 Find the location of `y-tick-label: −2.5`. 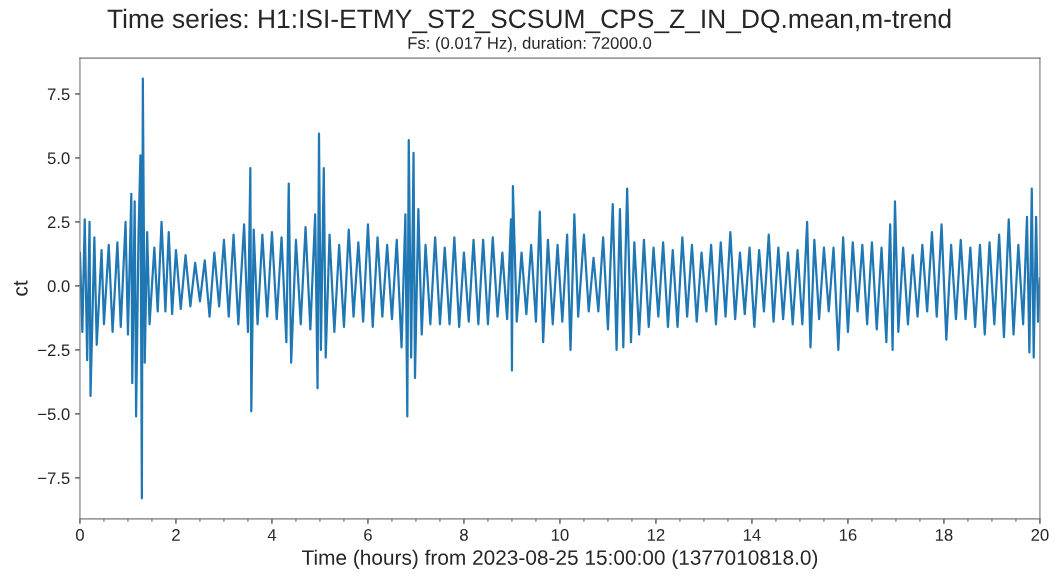

y-tick-label: −2.5 is located at coordinates (54, 350).